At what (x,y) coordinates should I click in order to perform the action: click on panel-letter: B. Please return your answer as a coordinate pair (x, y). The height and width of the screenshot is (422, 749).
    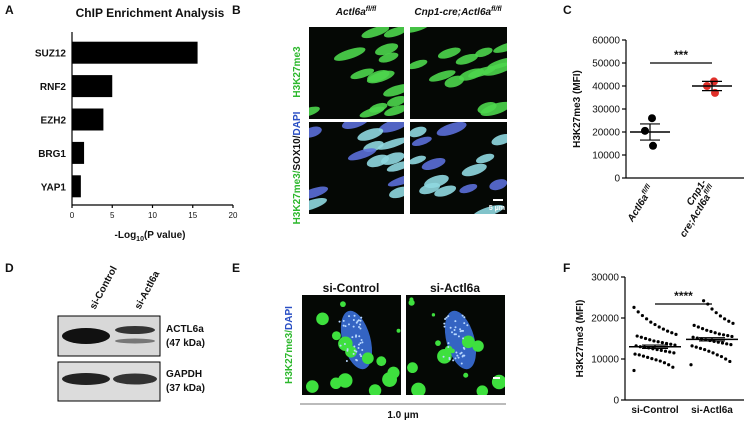
    Looking at the image, I should click on (236, 10).